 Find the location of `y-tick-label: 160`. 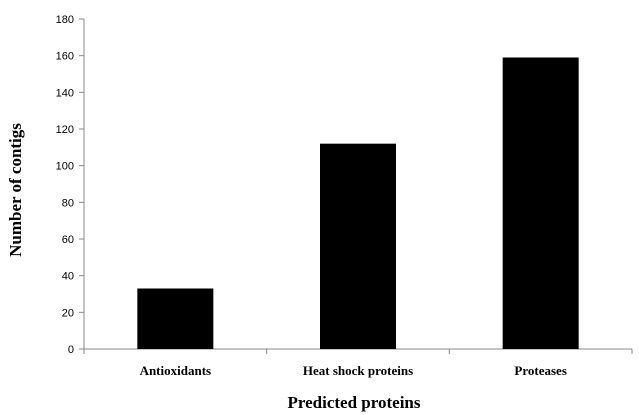

y-tick-label: 160 is located at coordinates (65, 57).